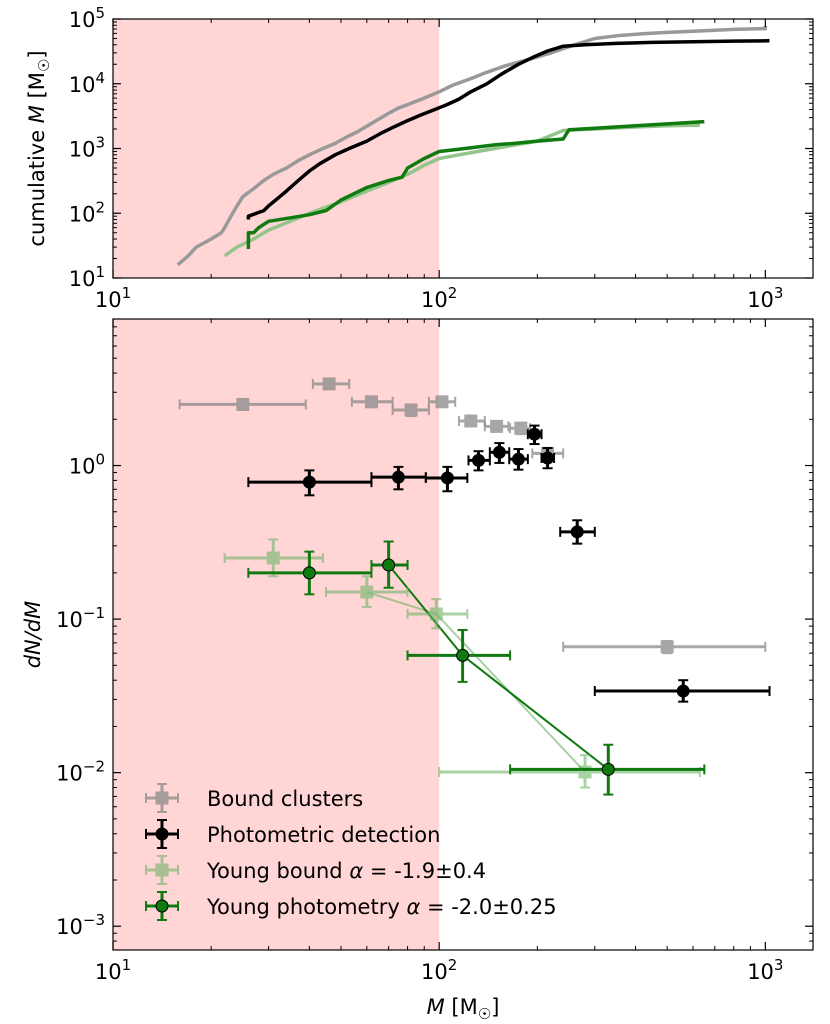  What do you see at coordinates (87, 212) in the screenshot?
I see `top-y-tick-label: 10²` at bounding box center [87, 212].